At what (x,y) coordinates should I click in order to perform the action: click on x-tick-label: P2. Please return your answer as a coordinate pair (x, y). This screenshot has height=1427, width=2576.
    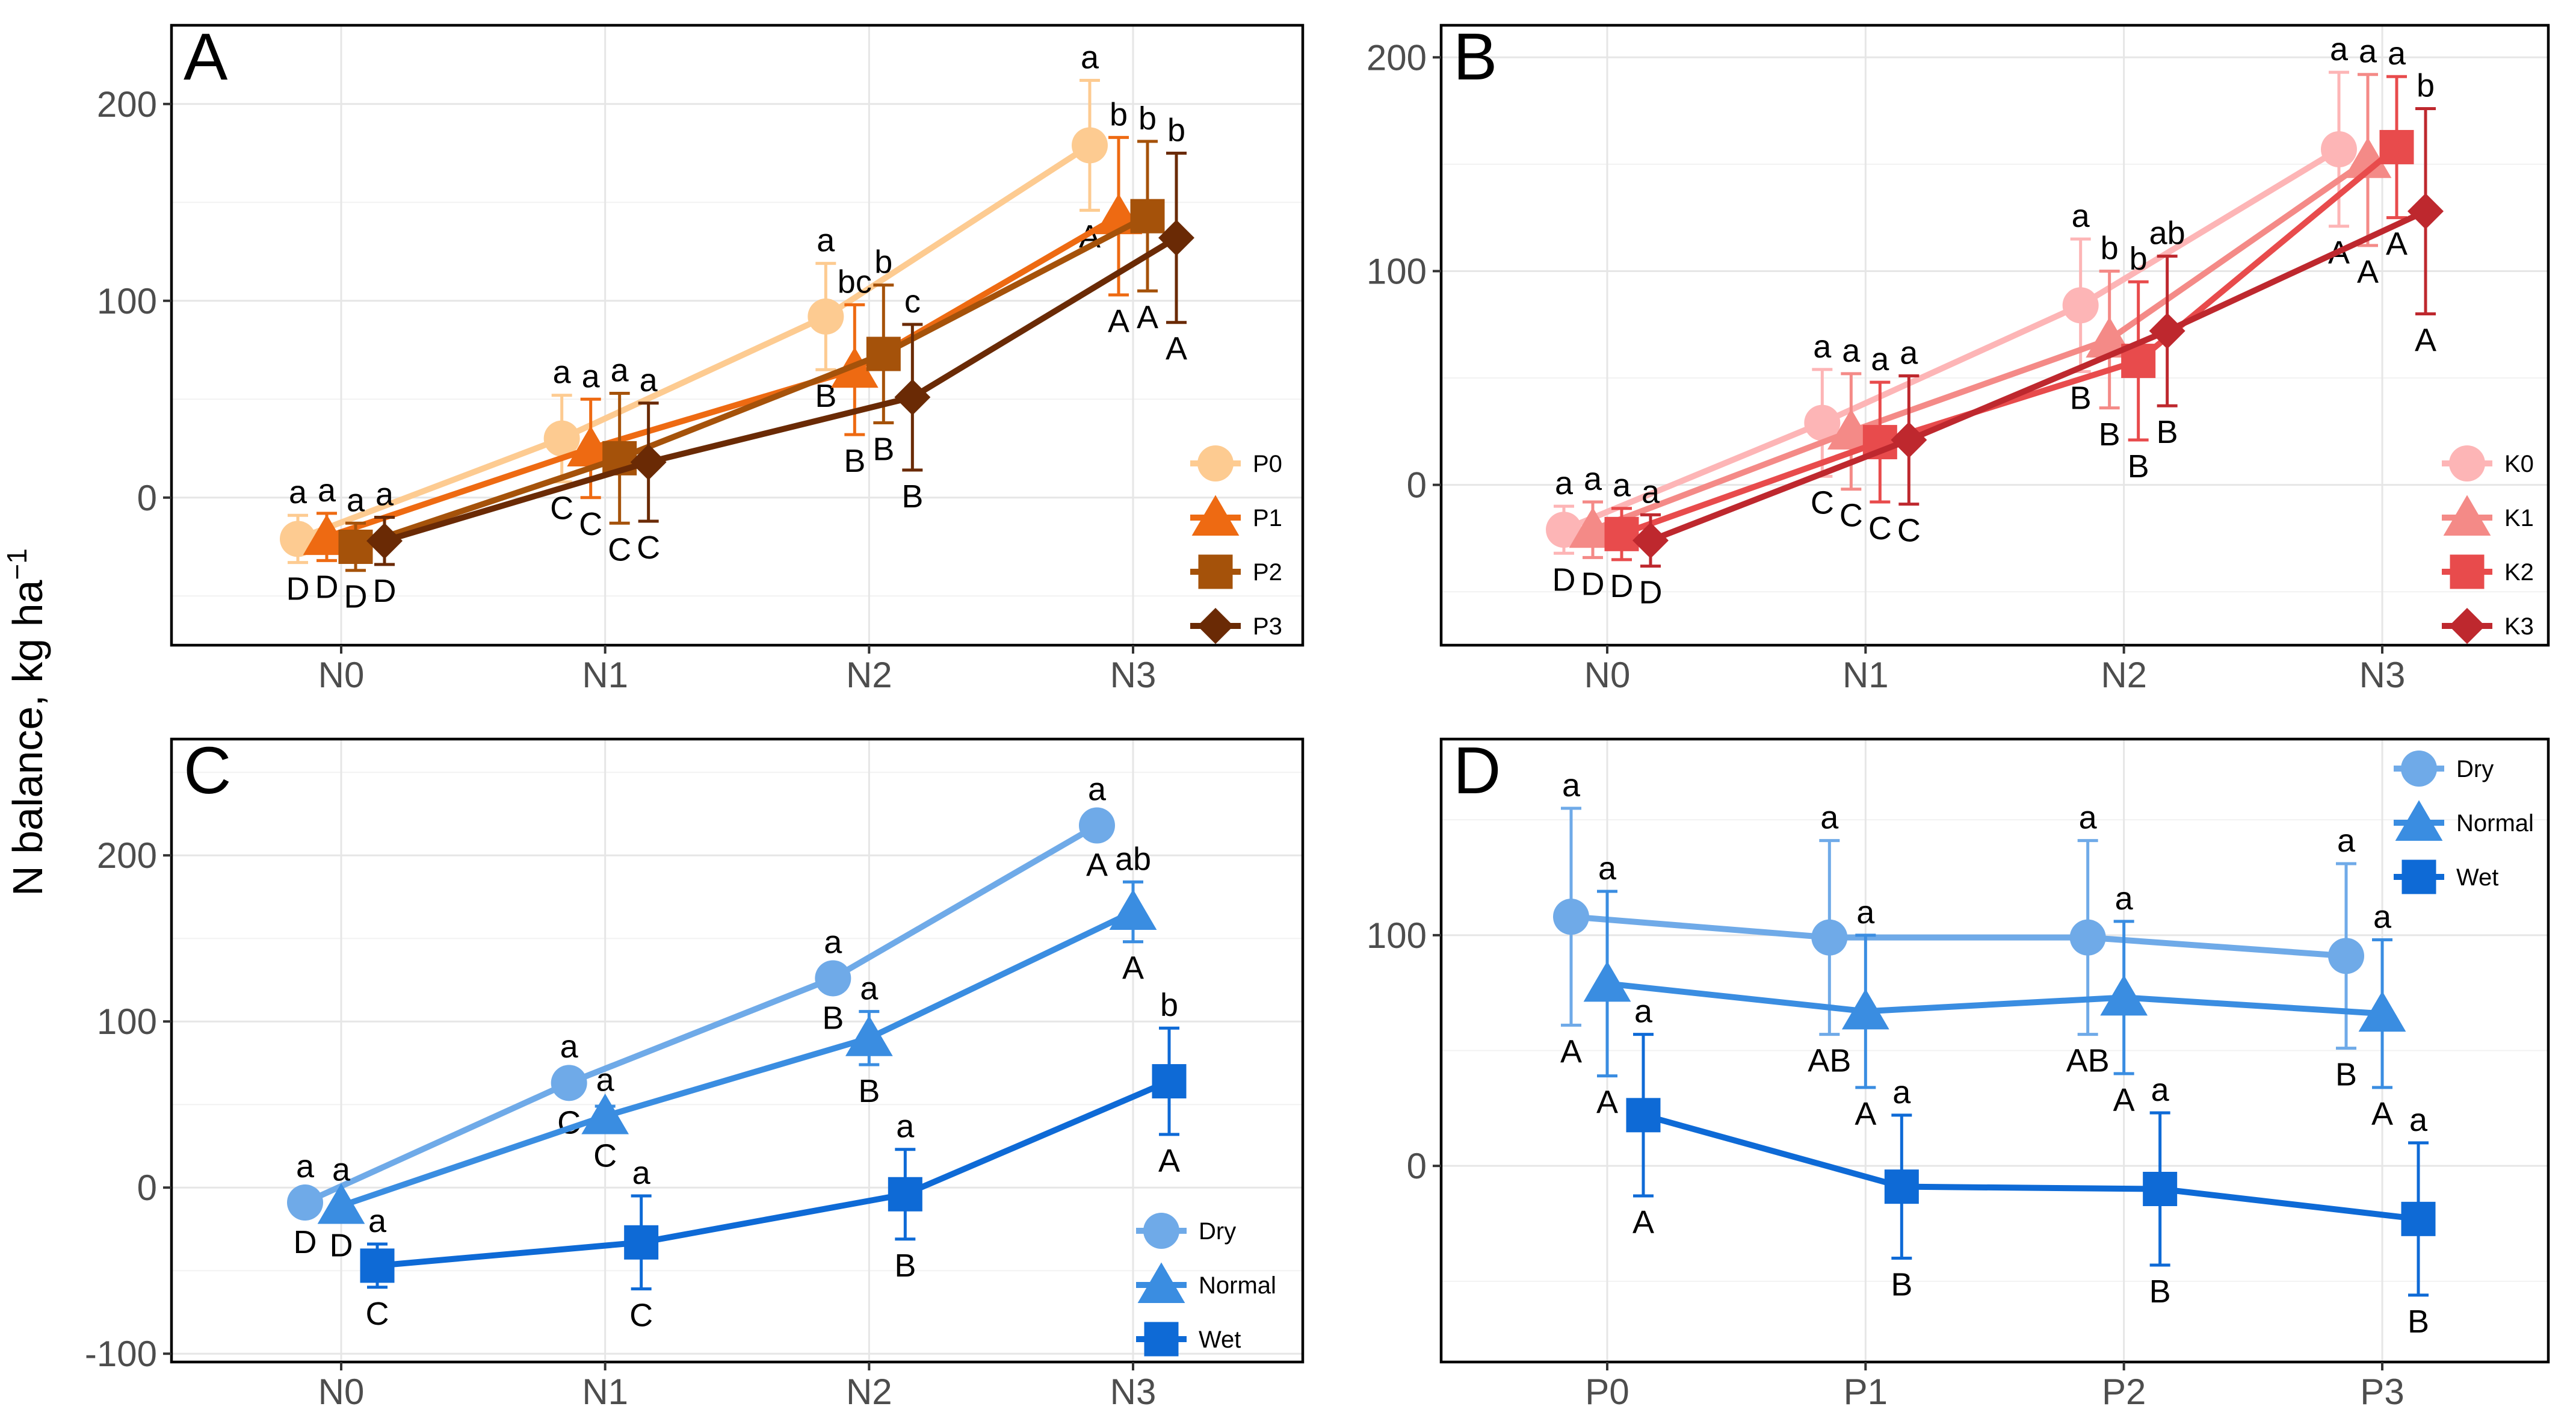
    Looking at the image, I should click on (2124, 1392).